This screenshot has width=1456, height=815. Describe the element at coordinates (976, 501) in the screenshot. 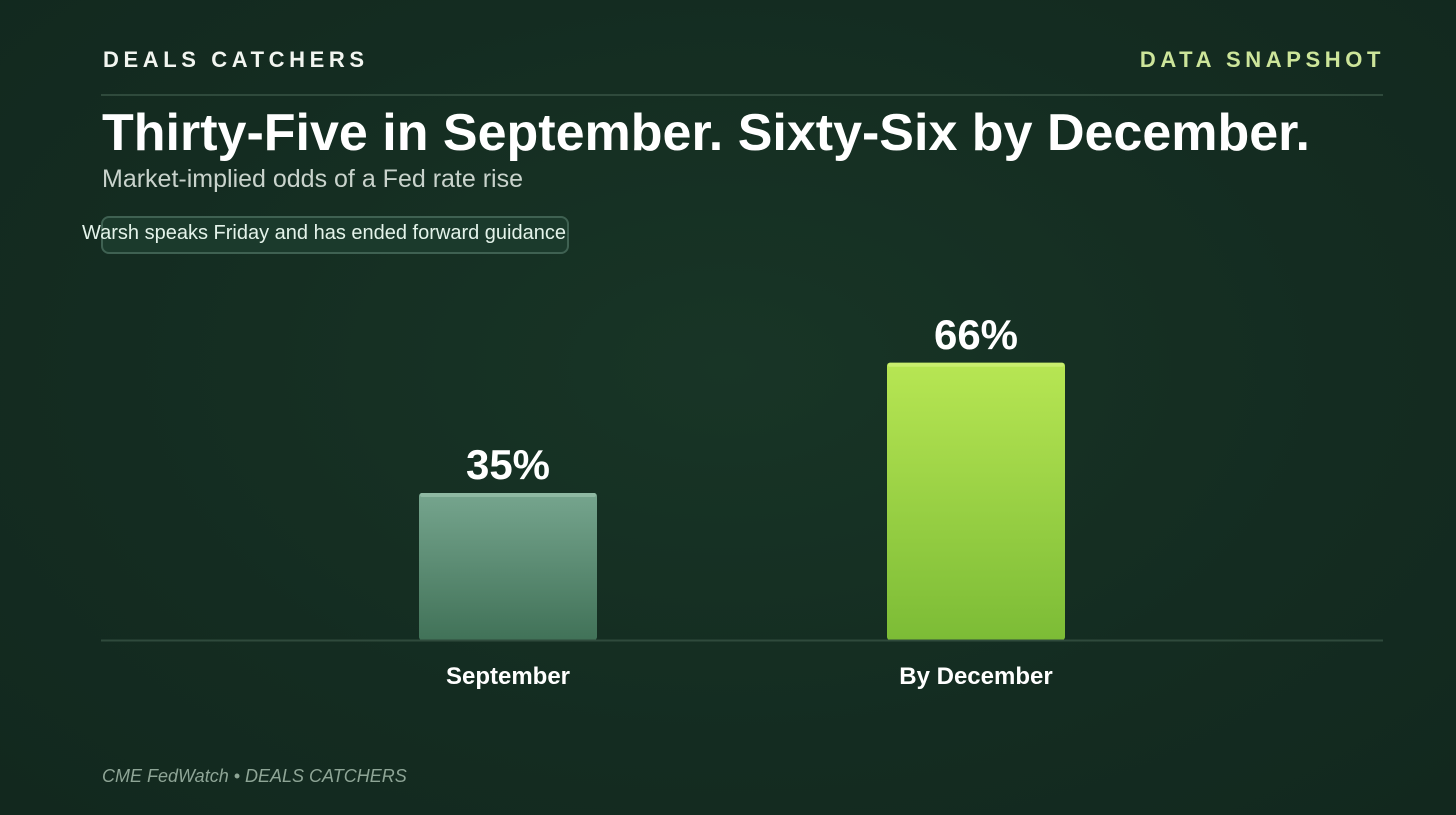

I see `bar-by-december` at that location.